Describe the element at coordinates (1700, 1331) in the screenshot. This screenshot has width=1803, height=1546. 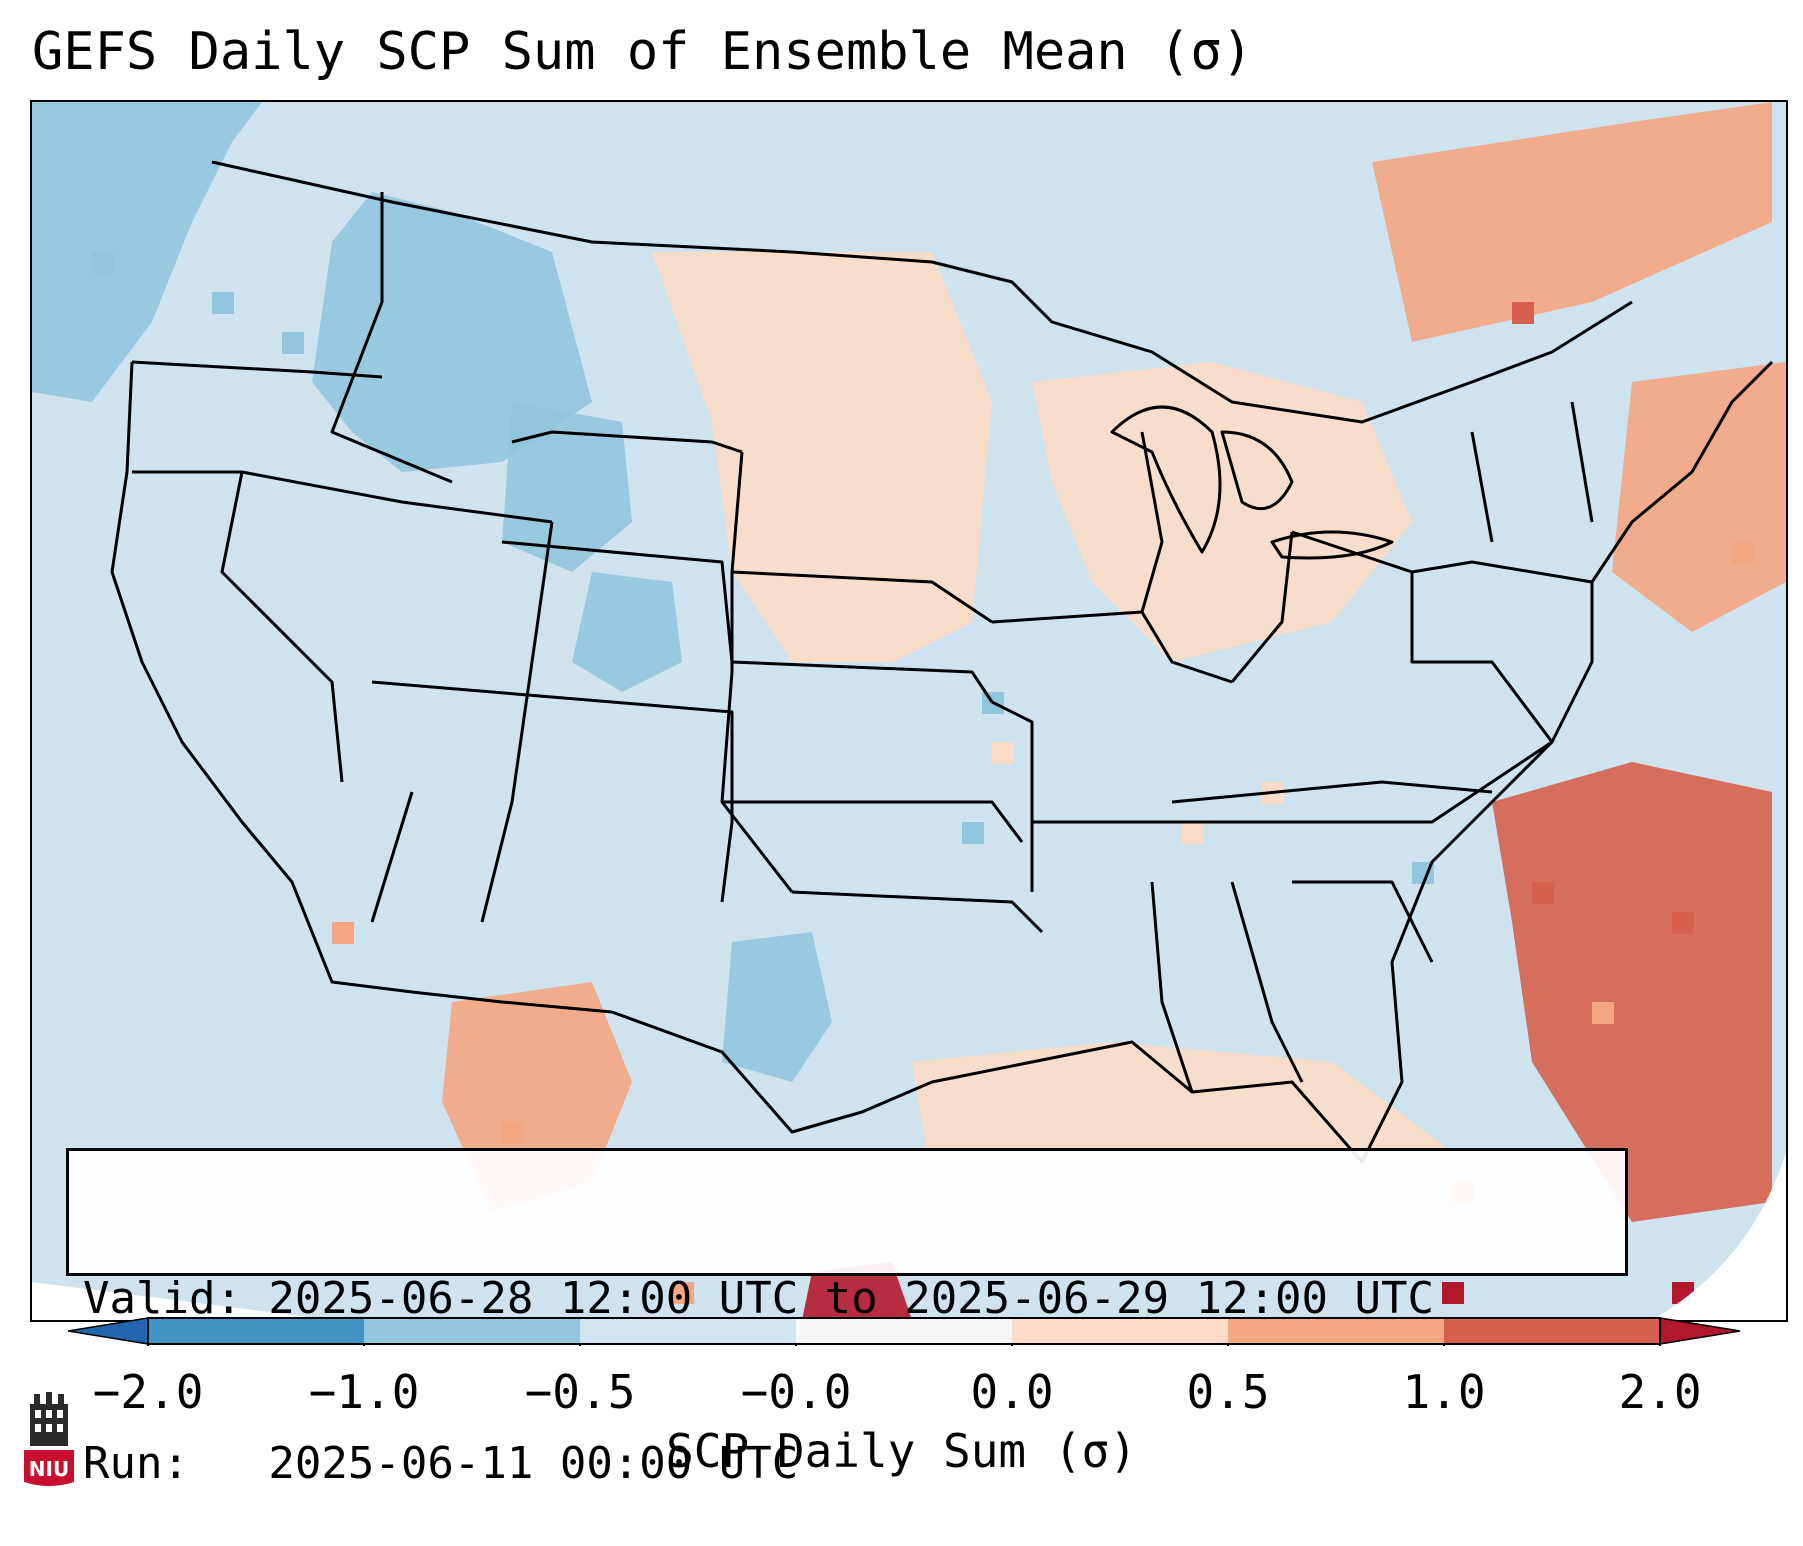
I see `colorbar-over-extension` at that location.